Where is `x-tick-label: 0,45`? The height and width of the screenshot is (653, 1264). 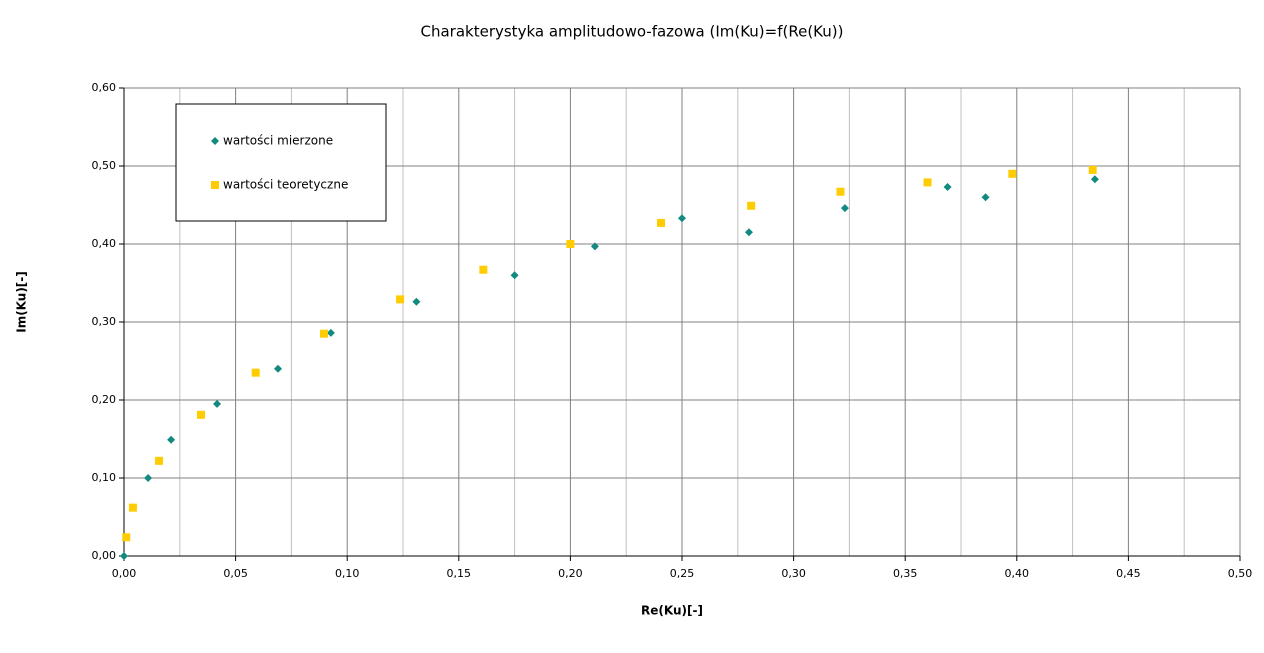
x-tick-label: 0,45 is located at coordinates (1128, 573).